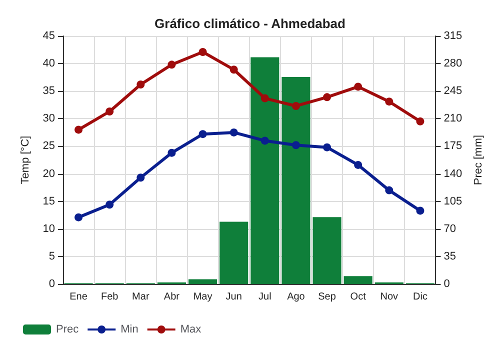  I want to click on y-tick-label: 45, so click(48, 36).